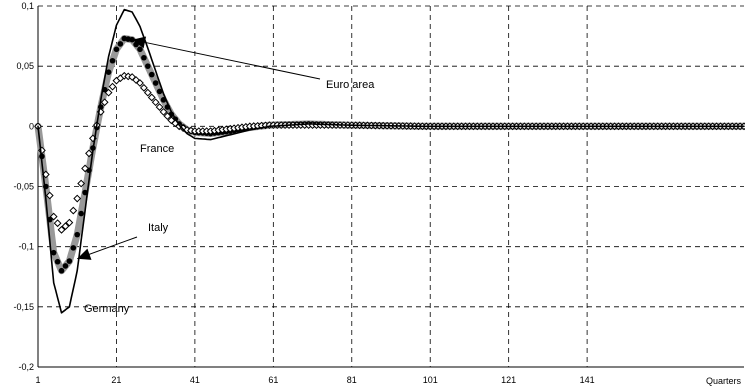 This screenshot has height=386, width=745. Describe the element at coordinates (587, 380) in the screenshot. I see `x-tick-label: 141` at that location.